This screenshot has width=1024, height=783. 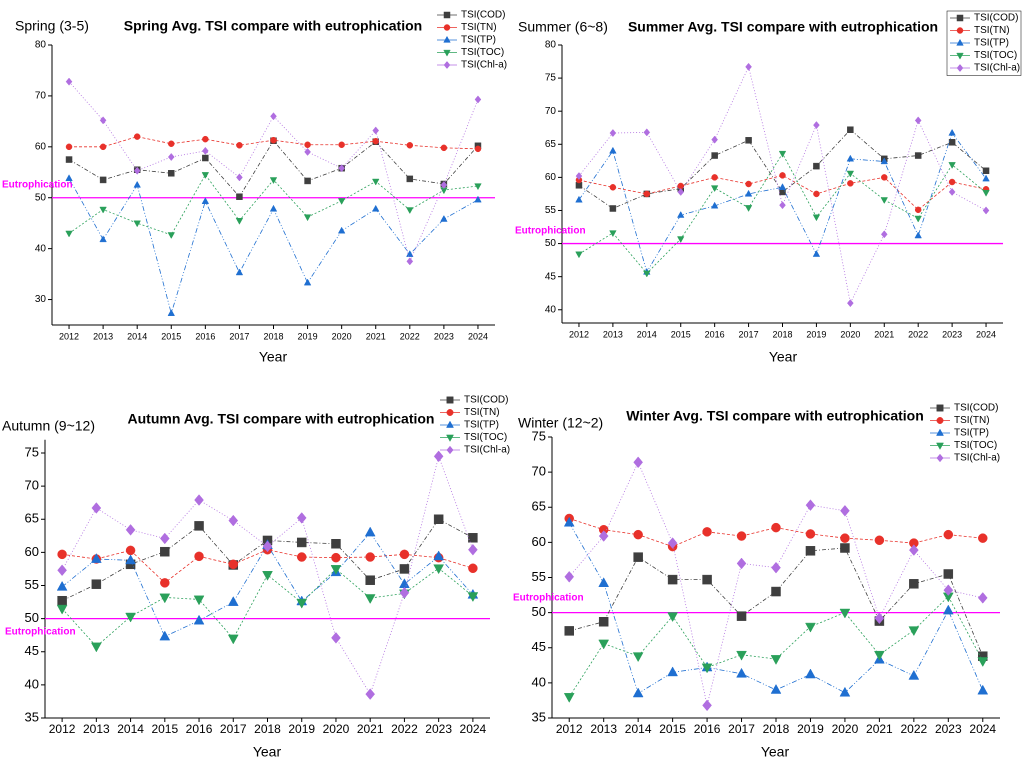 I want to click on x-tick-label: 2012, so click(x=569, y=729).